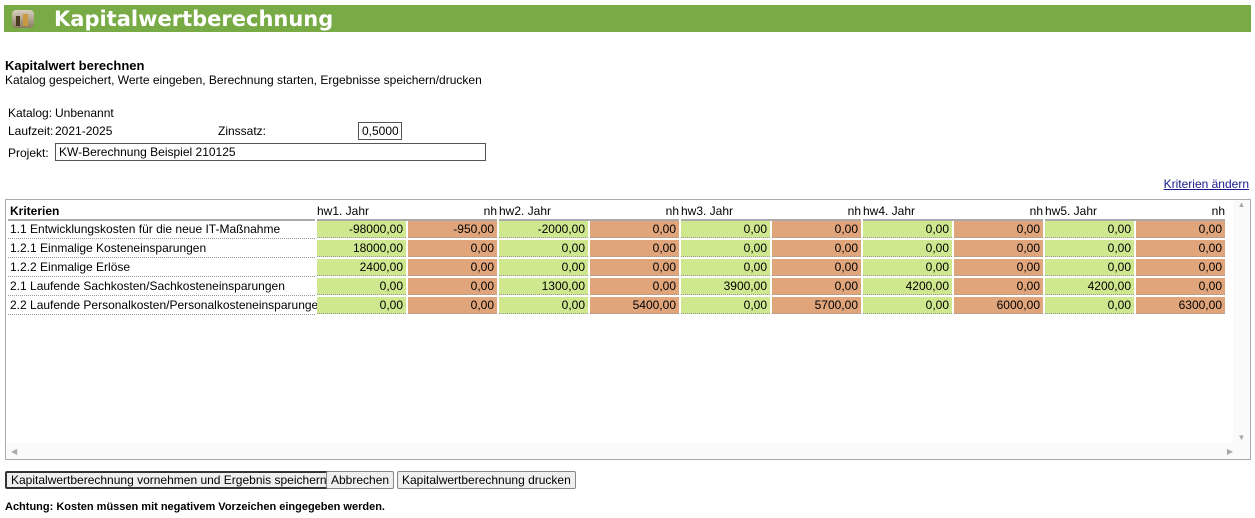  I want to click on hw-value-cell: -2000,00, so click(543, 229).